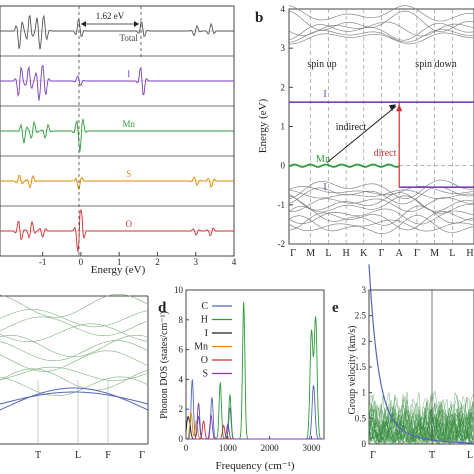  Describe the element at coordinates (201, 347) in the screenshot. I see `legend-label-mn: Mn` at that location.